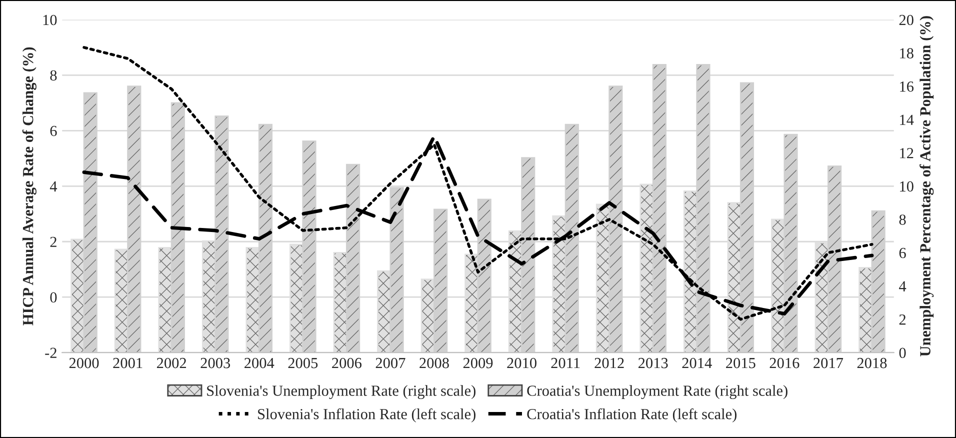  Describe the element at coordinates (50, 353) in the screenshot. I see `y-tick-label: -2` at that location.